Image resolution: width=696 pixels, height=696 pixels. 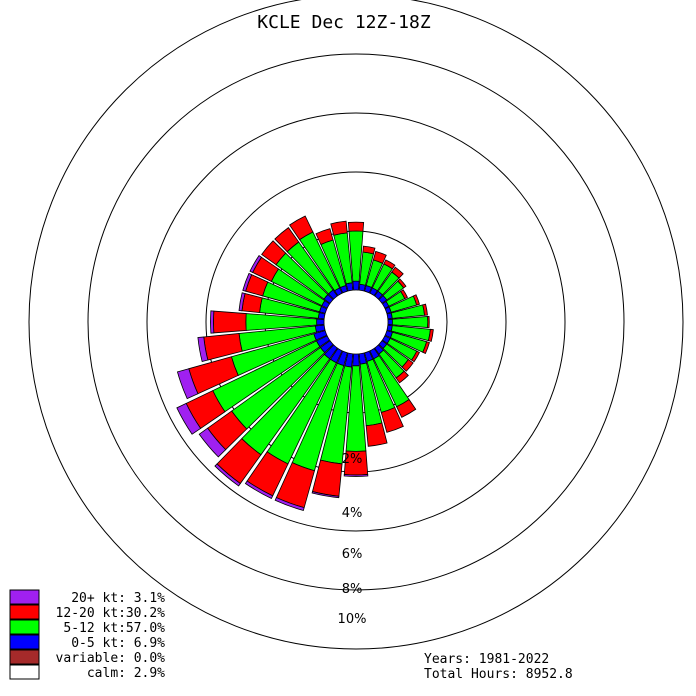 I want to click on legend-value-1: 30.2%, so click(x=145, y=613).